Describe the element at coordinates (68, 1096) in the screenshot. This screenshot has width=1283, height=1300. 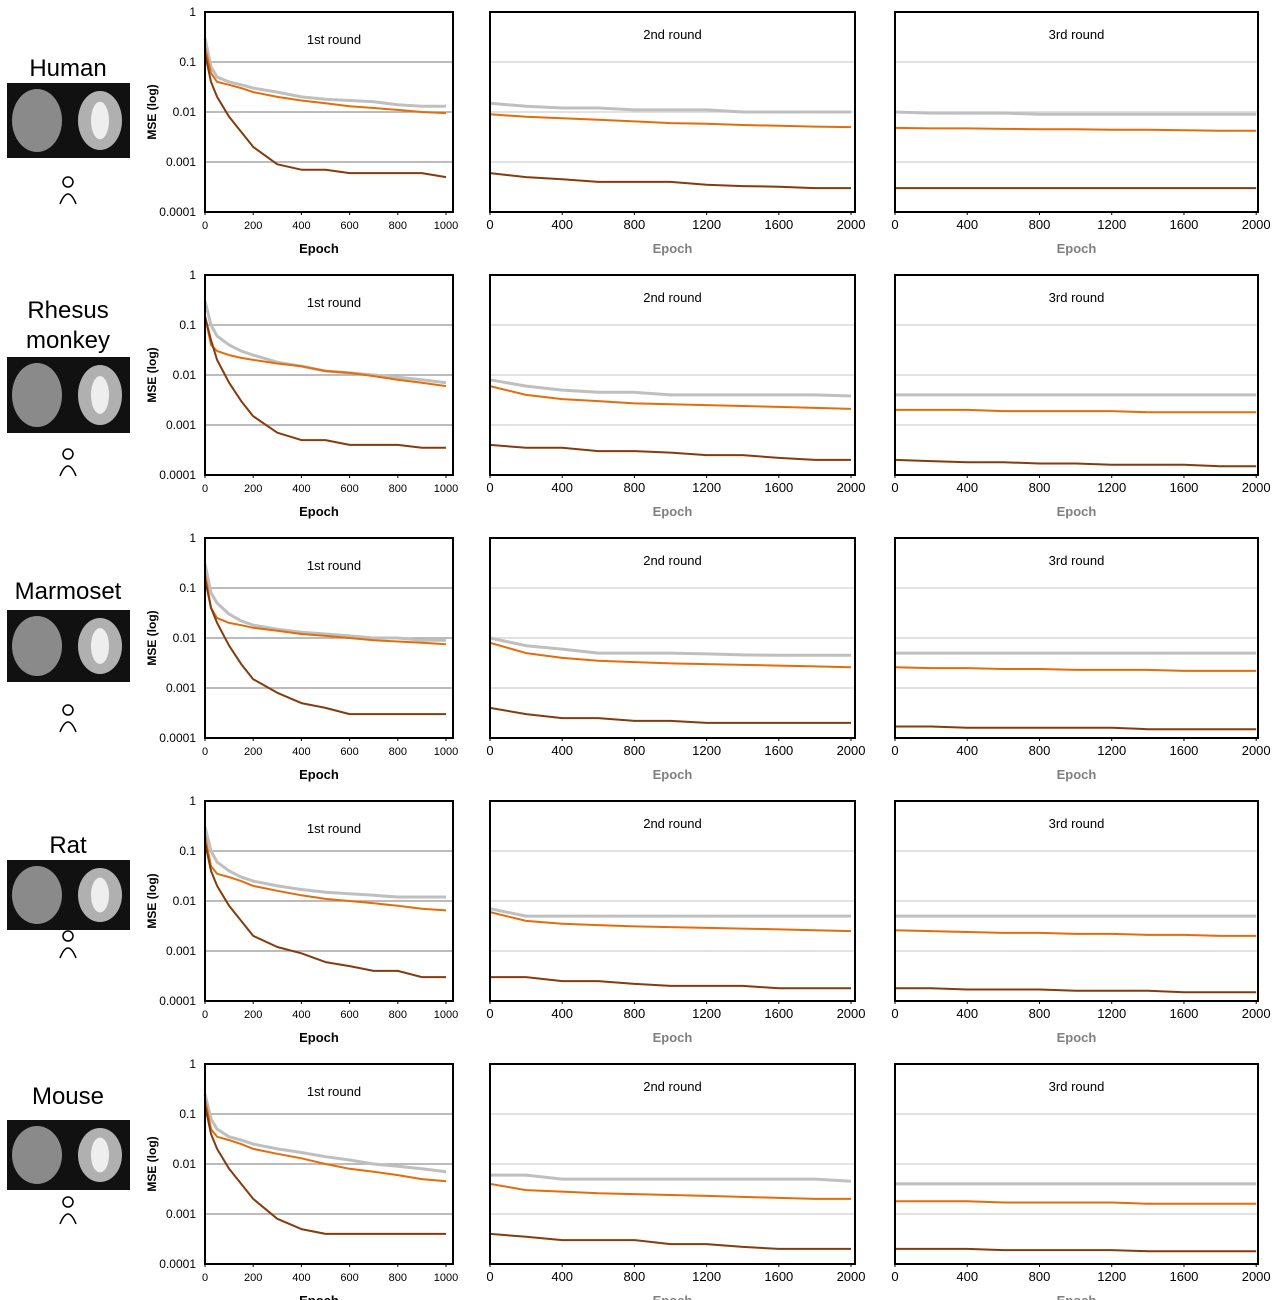
I see `species-label: Mouse` at that location.